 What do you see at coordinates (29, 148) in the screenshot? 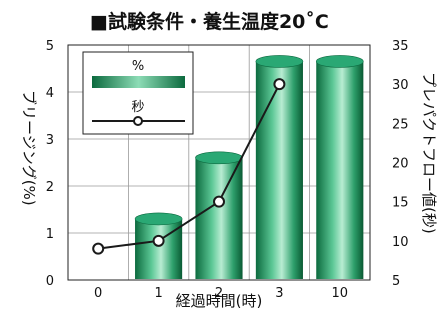
I see `y-axis-label-left: ブリージング(%)` at bounding box center [29, 148].